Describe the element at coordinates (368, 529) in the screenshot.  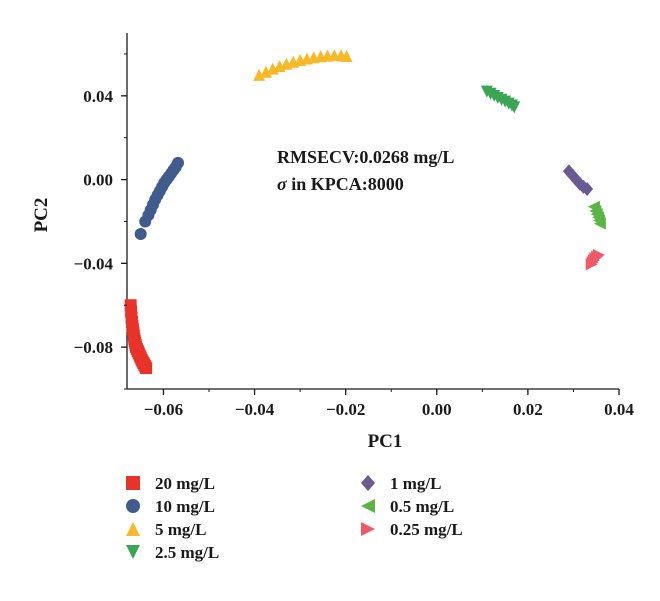
I see `legend-marker-0-25-mg-l` at that location.